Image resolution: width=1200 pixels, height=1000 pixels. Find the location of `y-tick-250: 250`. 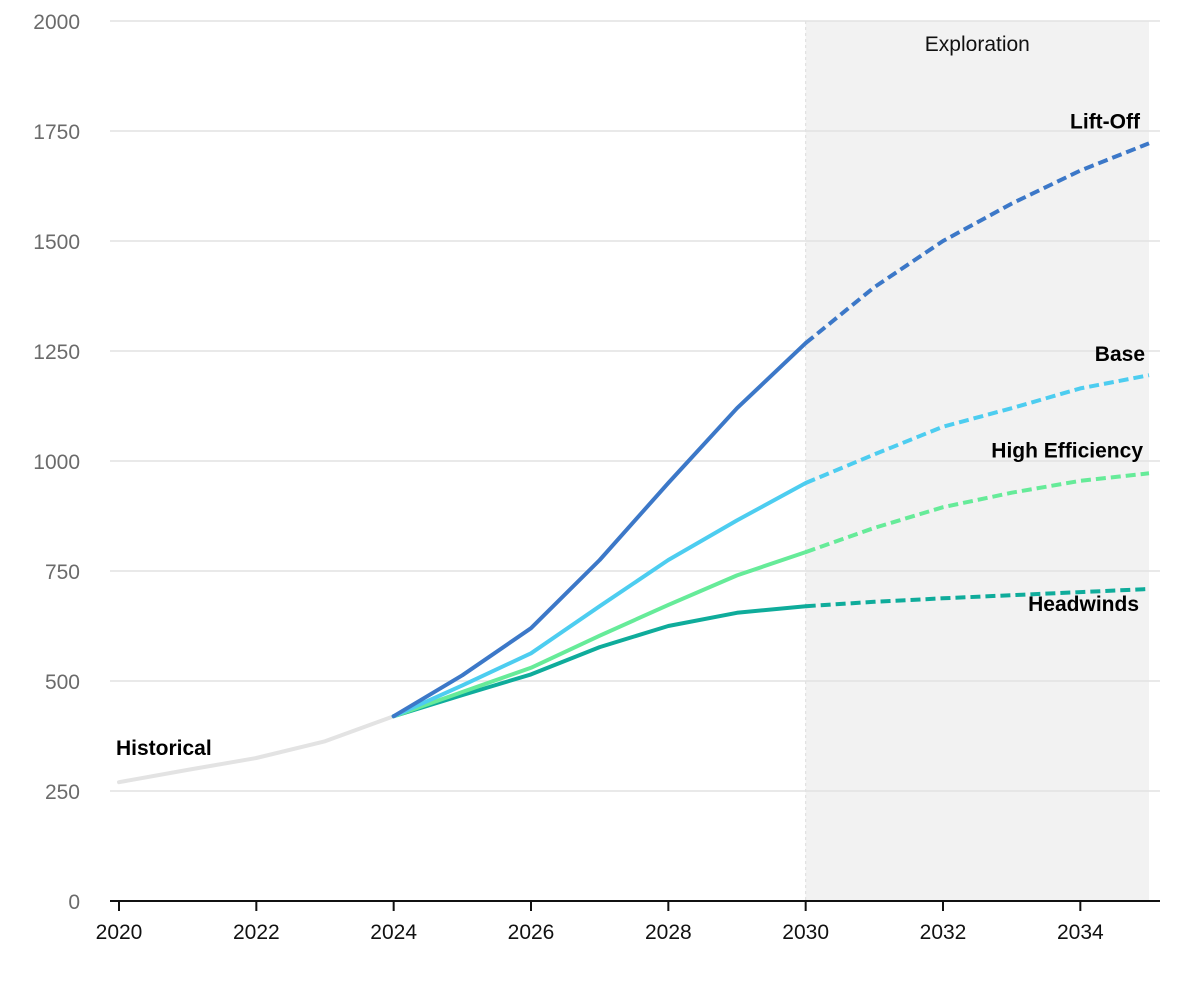

y-tick-250: 250 is located at coordinates (62, 792).